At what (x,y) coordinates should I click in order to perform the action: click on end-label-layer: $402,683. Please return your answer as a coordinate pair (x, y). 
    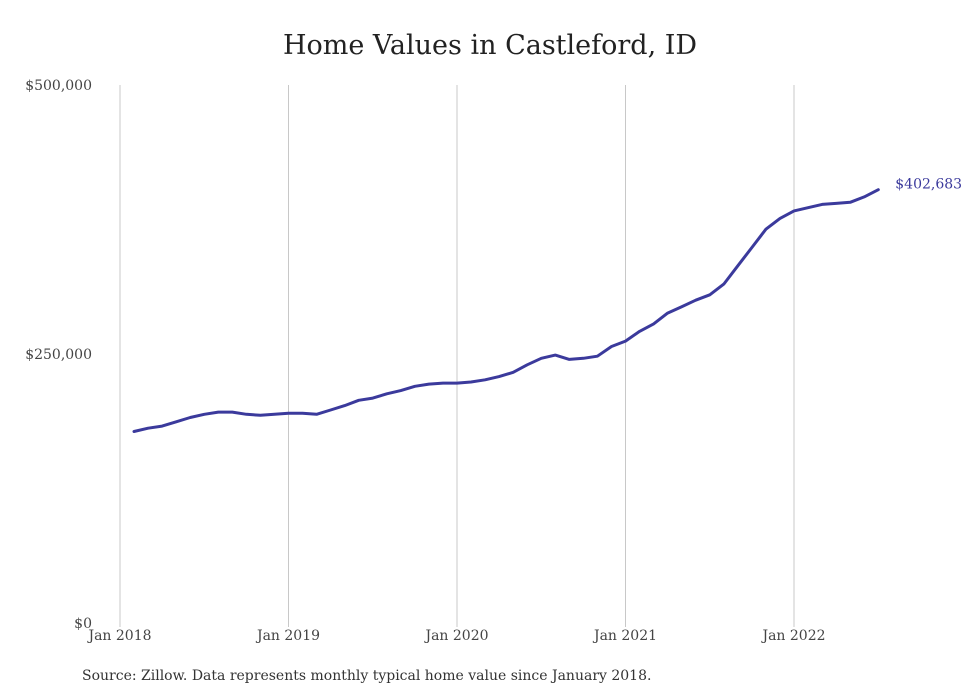
    Looking at the image, I should click on (928, 185).